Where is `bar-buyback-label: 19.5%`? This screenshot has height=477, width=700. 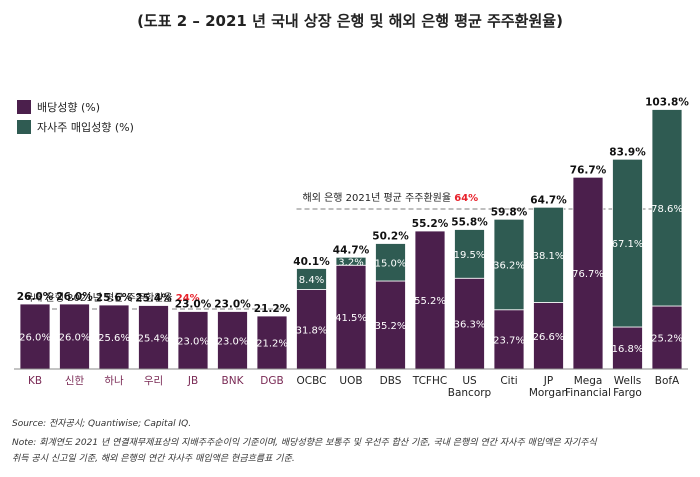
bar-buyback-label: 19.5% is located at coordinates (470, 255).